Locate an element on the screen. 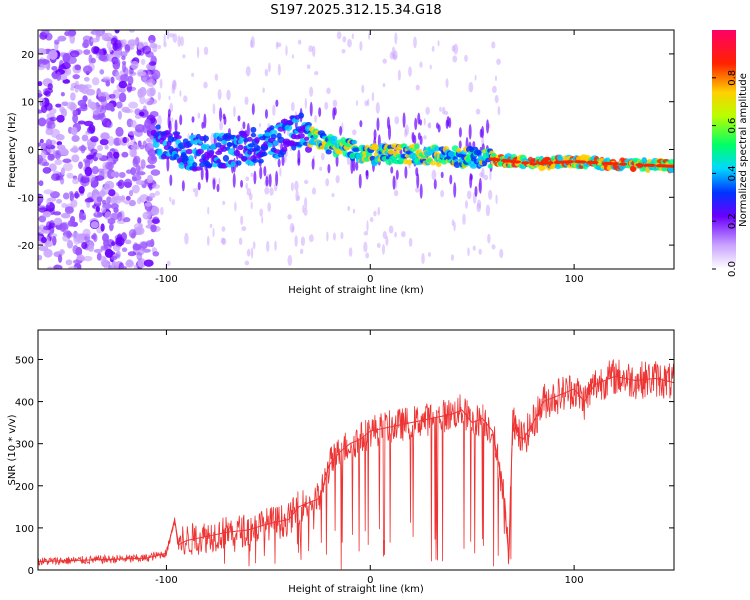 The height and width of the screenshot is (600, 750). spectrogram-x-tick-label-0: -100 is located at coordinates (166, 279).